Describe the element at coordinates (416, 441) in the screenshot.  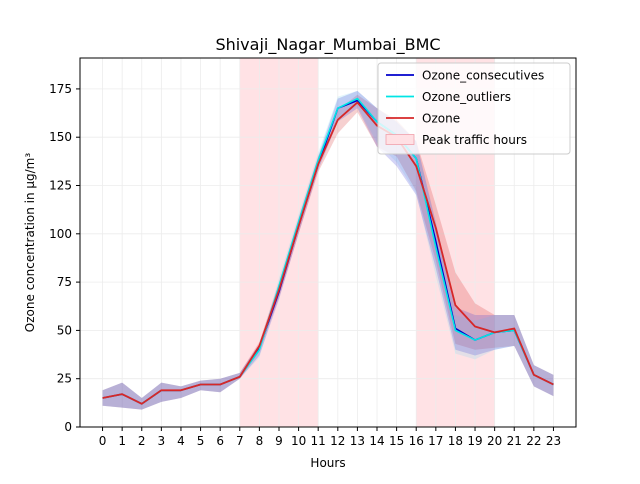
I see `x-tick-label: 16` at that location.